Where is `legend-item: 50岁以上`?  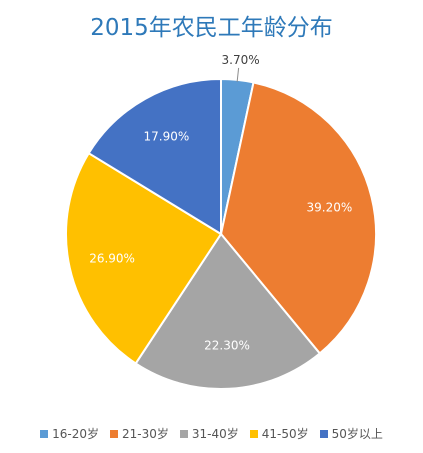
legend-item: 50岁以上 is located at coordinates (351, 433).